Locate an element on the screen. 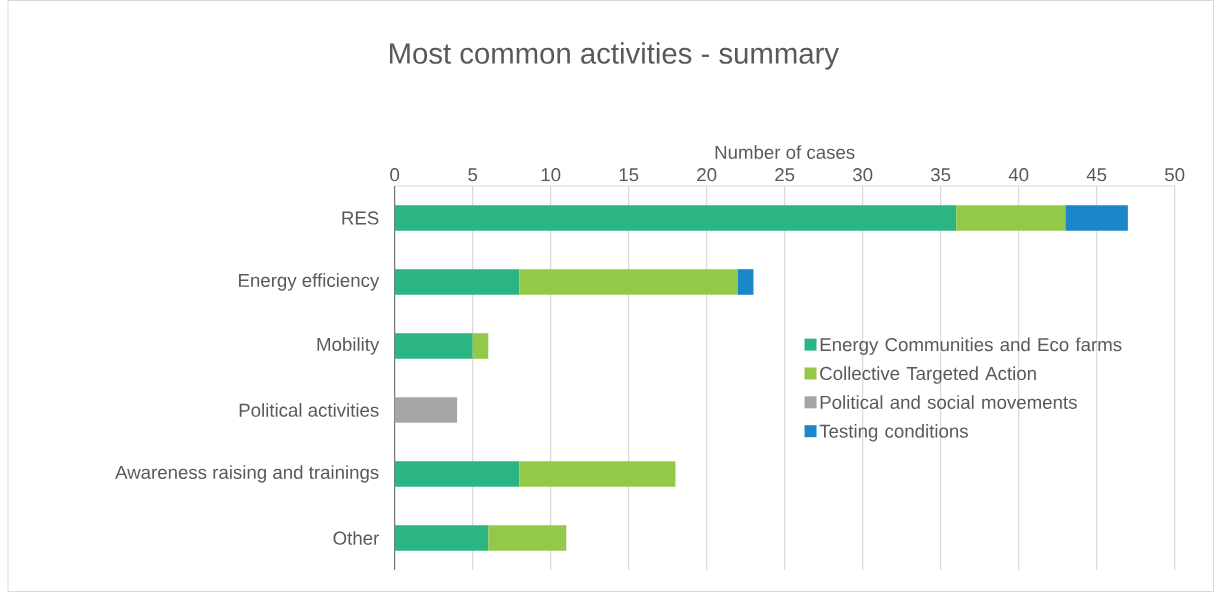  legend-label: Political and social movements is located at coordinates (948, 402).